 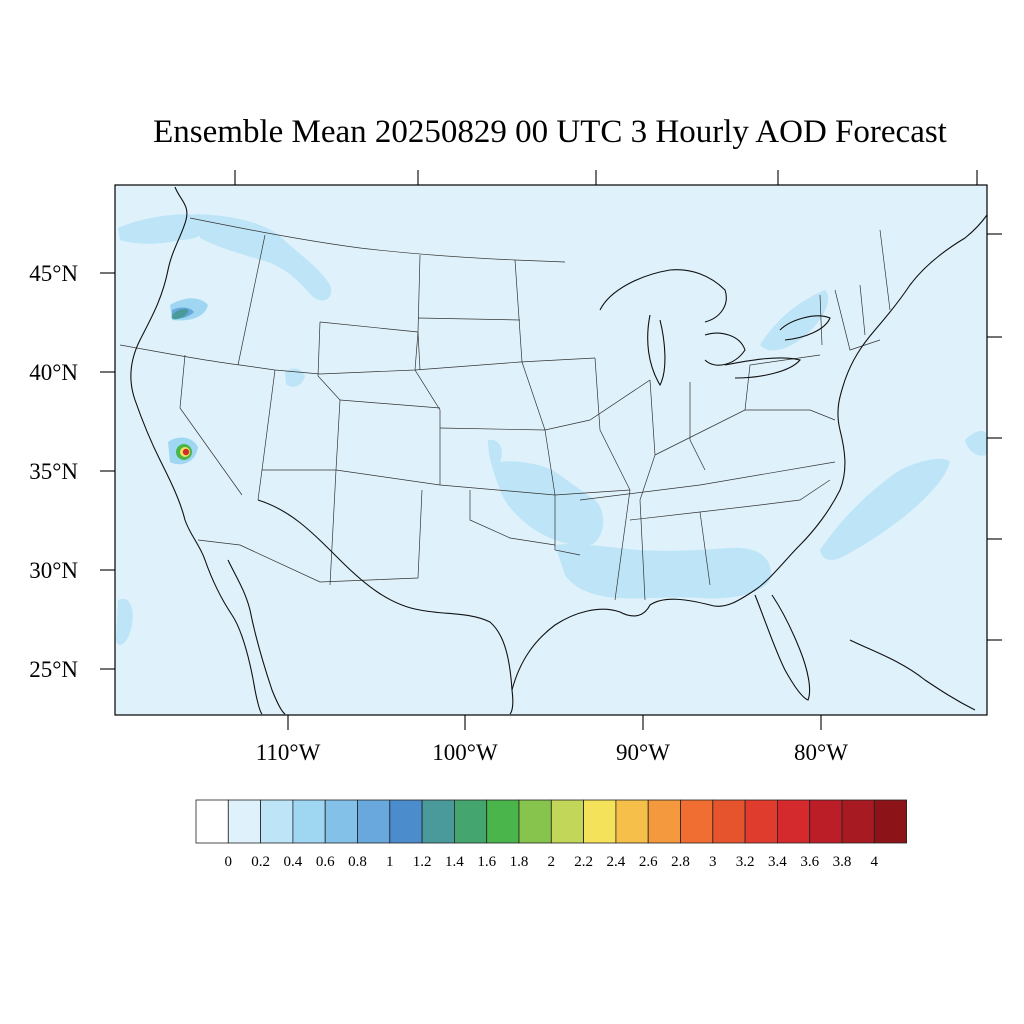 I want to click on colorbar-label: 3.6, so click(x=809, y=862).